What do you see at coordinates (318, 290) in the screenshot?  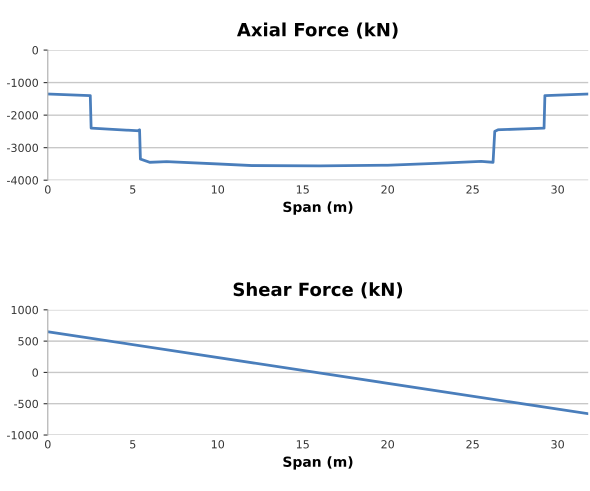 I see `chart-title: Shear Force (kN)` at bounding box center [318, 290].